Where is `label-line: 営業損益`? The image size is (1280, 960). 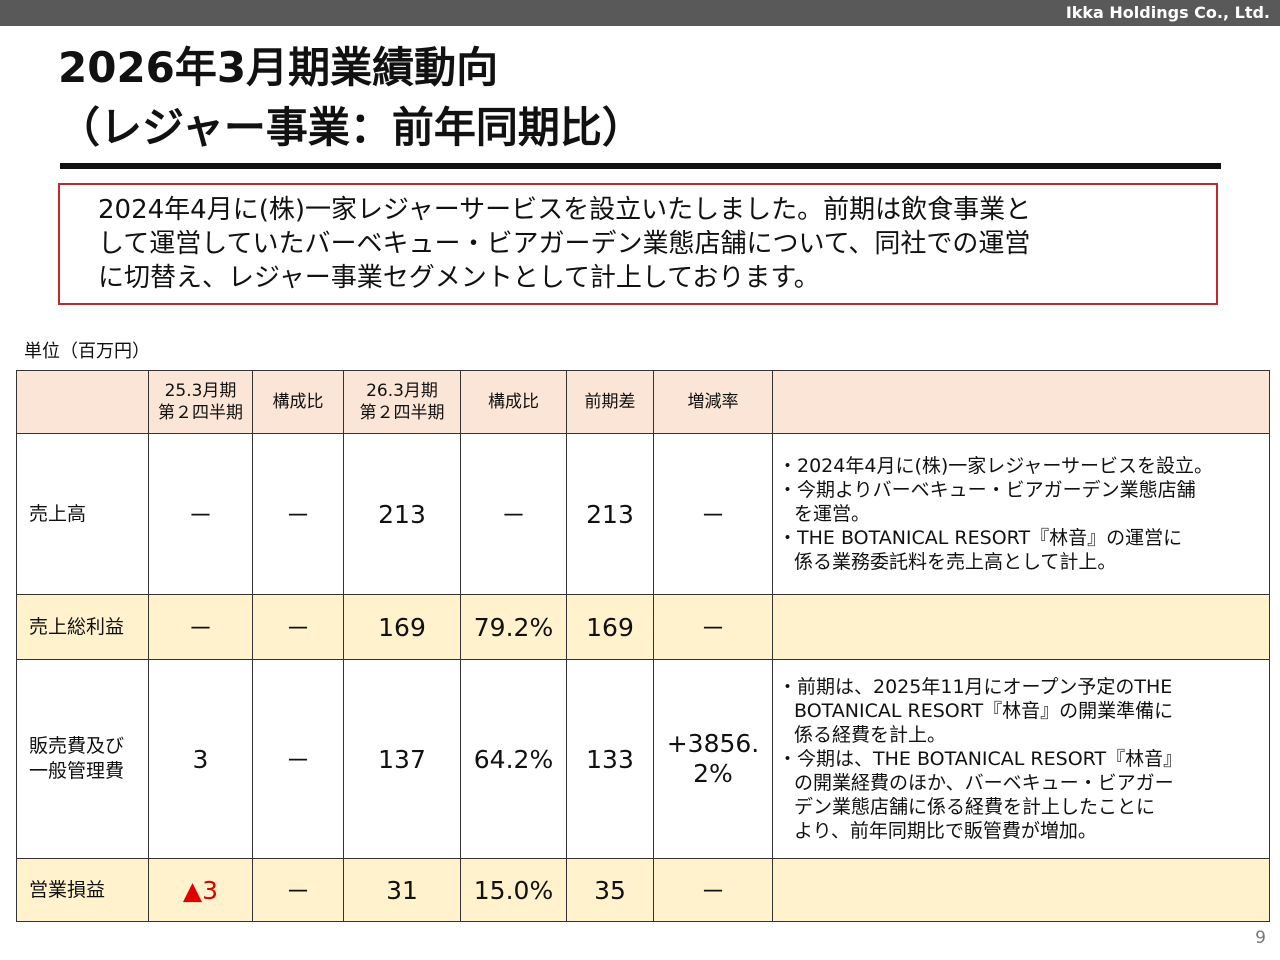
label-line: 営業損益 is located at coordinates (67, 889).